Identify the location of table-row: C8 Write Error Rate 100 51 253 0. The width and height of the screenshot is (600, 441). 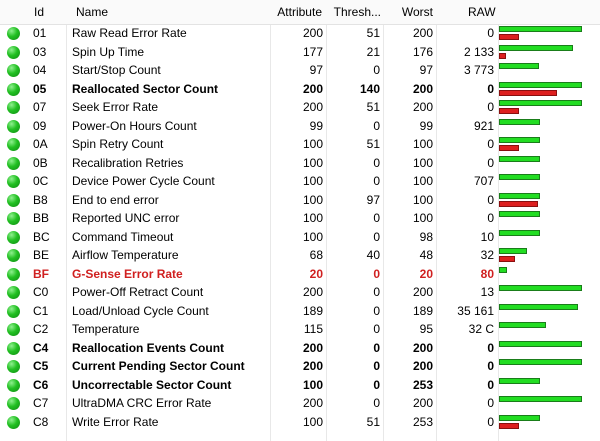
(300, 422).